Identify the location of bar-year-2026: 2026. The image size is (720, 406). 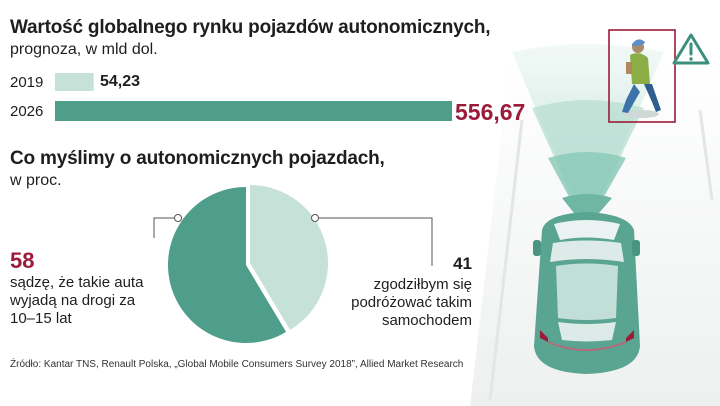
(27, 111).